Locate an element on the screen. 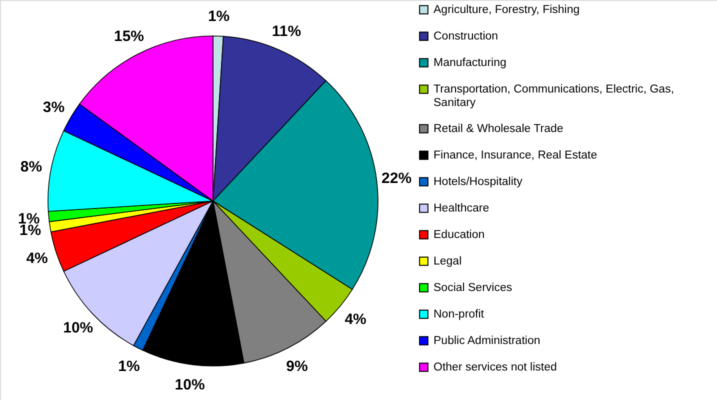  legend-label: Construction is located at coordinates (466, 36).